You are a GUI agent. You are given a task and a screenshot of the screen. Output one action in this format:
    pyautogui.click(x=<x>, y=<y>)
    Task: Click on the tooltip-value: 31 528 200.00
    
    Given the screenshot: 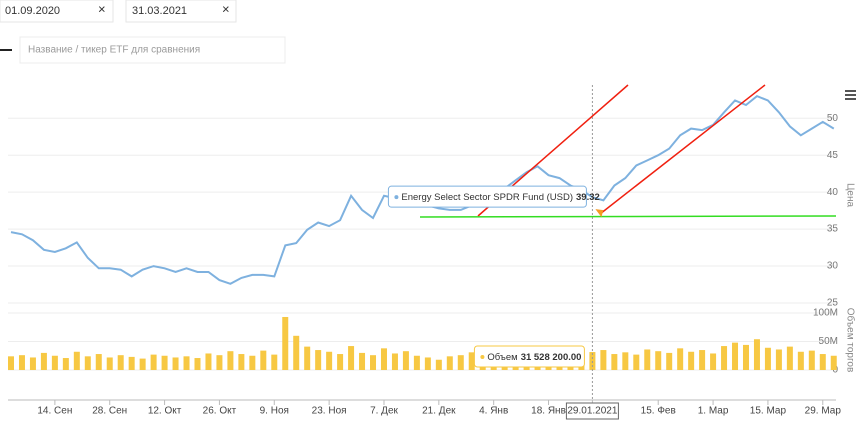 What is the action you would take?
    pyautogui.click(x=551, y=357)
    